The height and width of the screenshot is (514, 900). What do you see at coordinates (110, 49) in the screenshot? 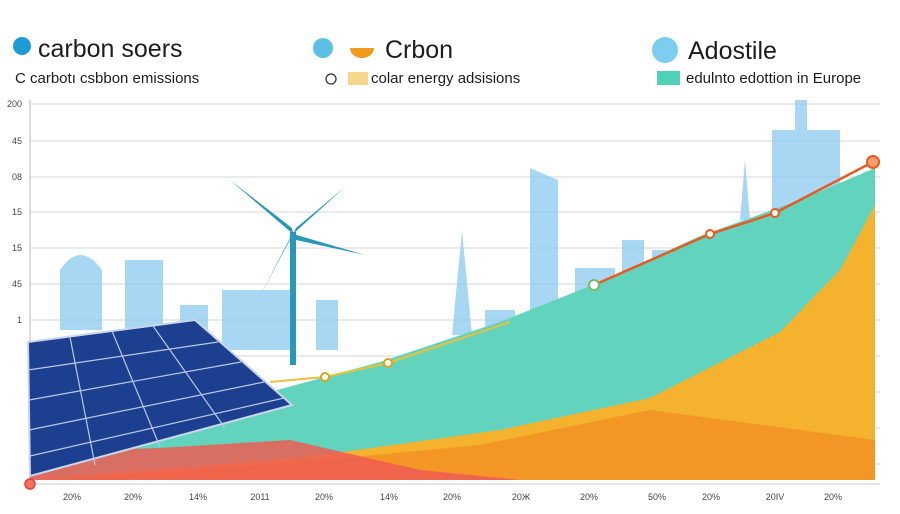
I see `legend-label: carbon soers` at bounding box center [110, 49].